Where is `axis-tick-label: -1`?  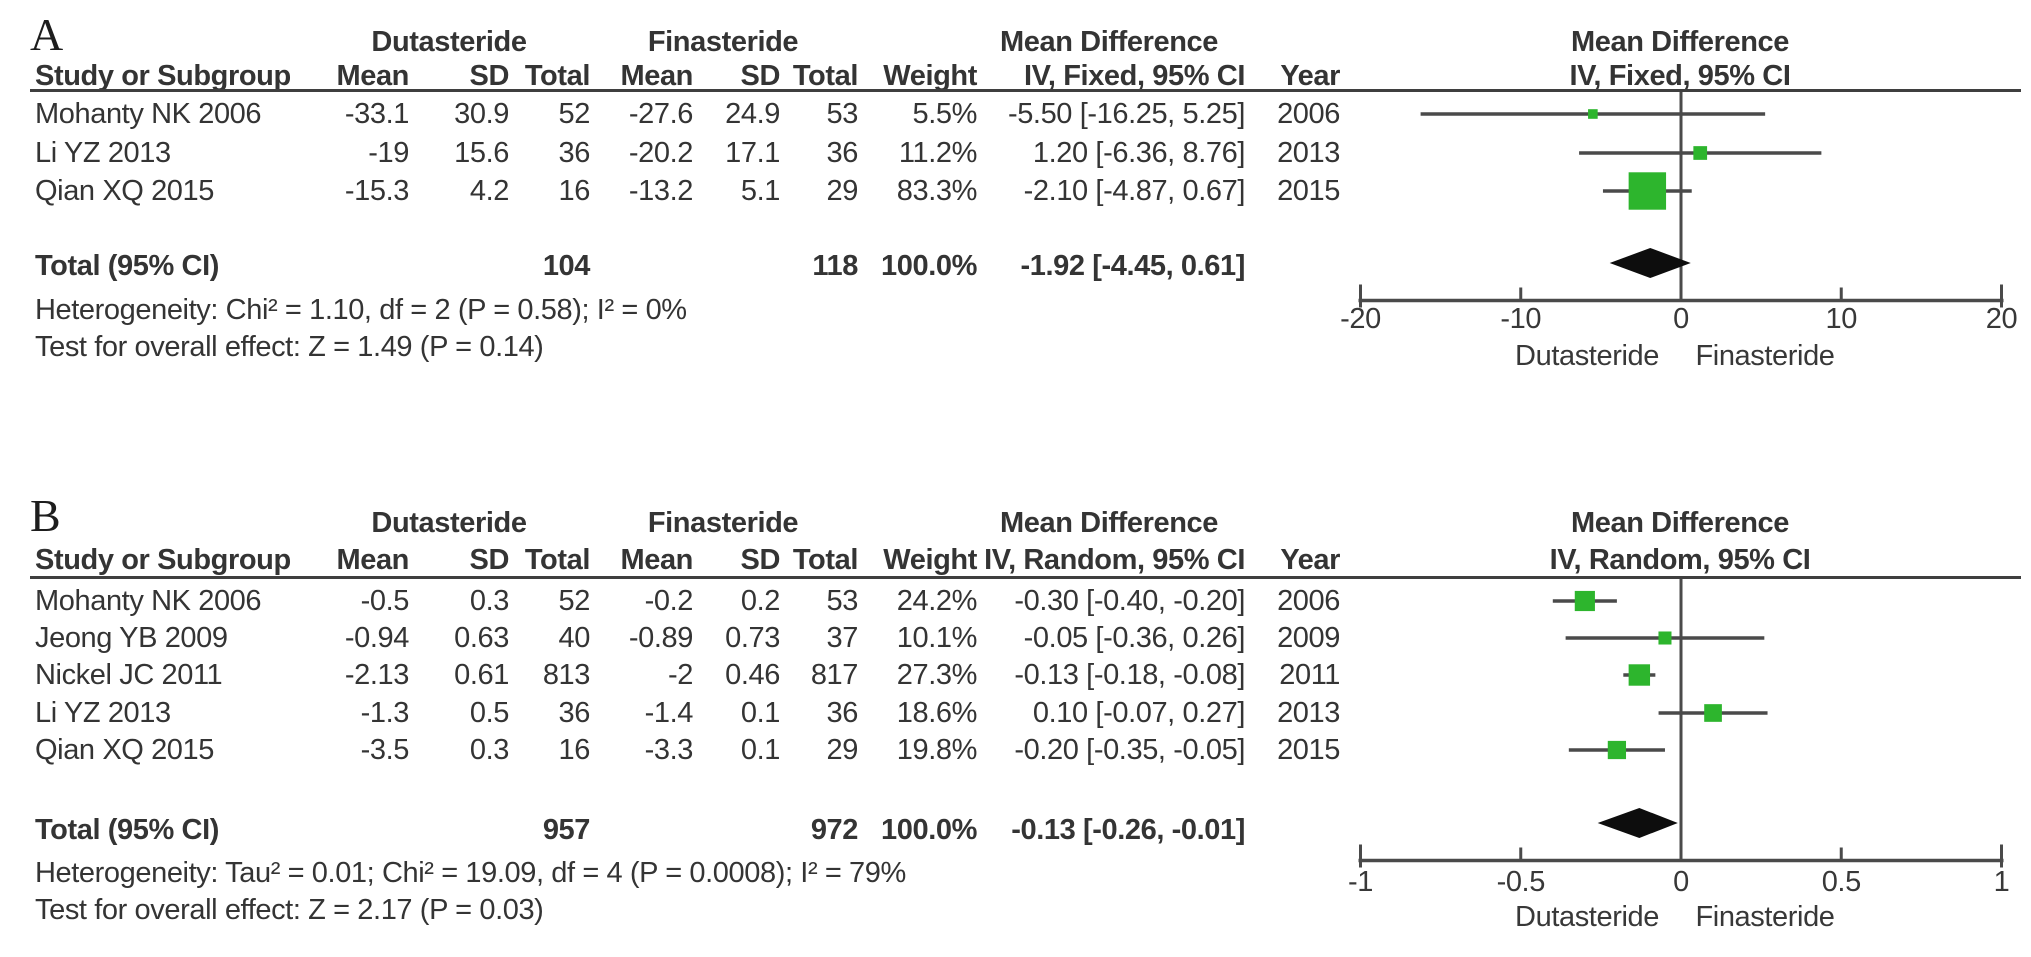
axis-tick-label: -1 is located at coordinates (1360, 882).